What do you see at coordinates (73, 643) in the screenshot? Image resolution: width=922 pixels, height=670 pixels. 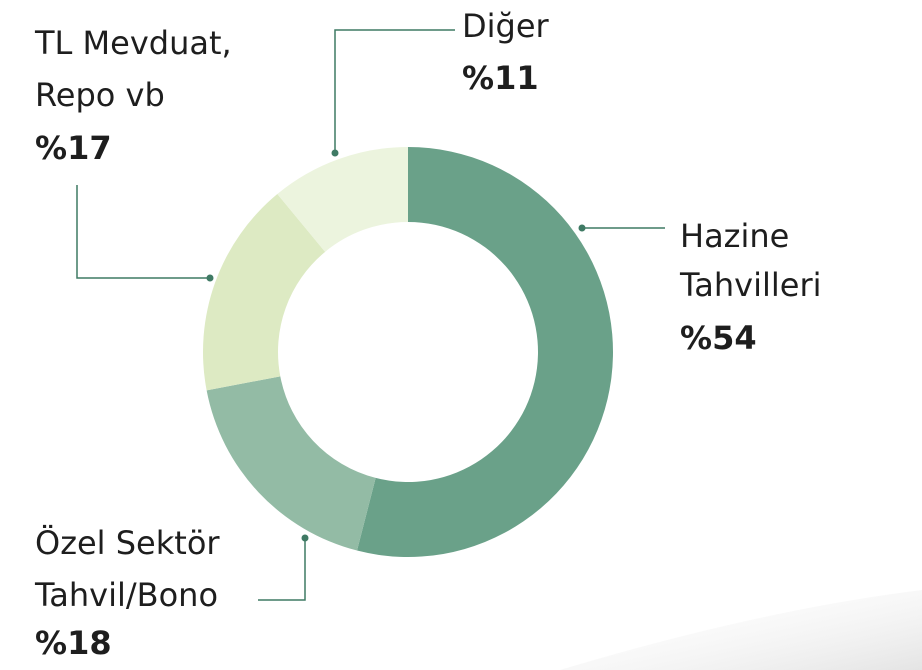 I see `value-label: %18` at bounding box center [73, 643].